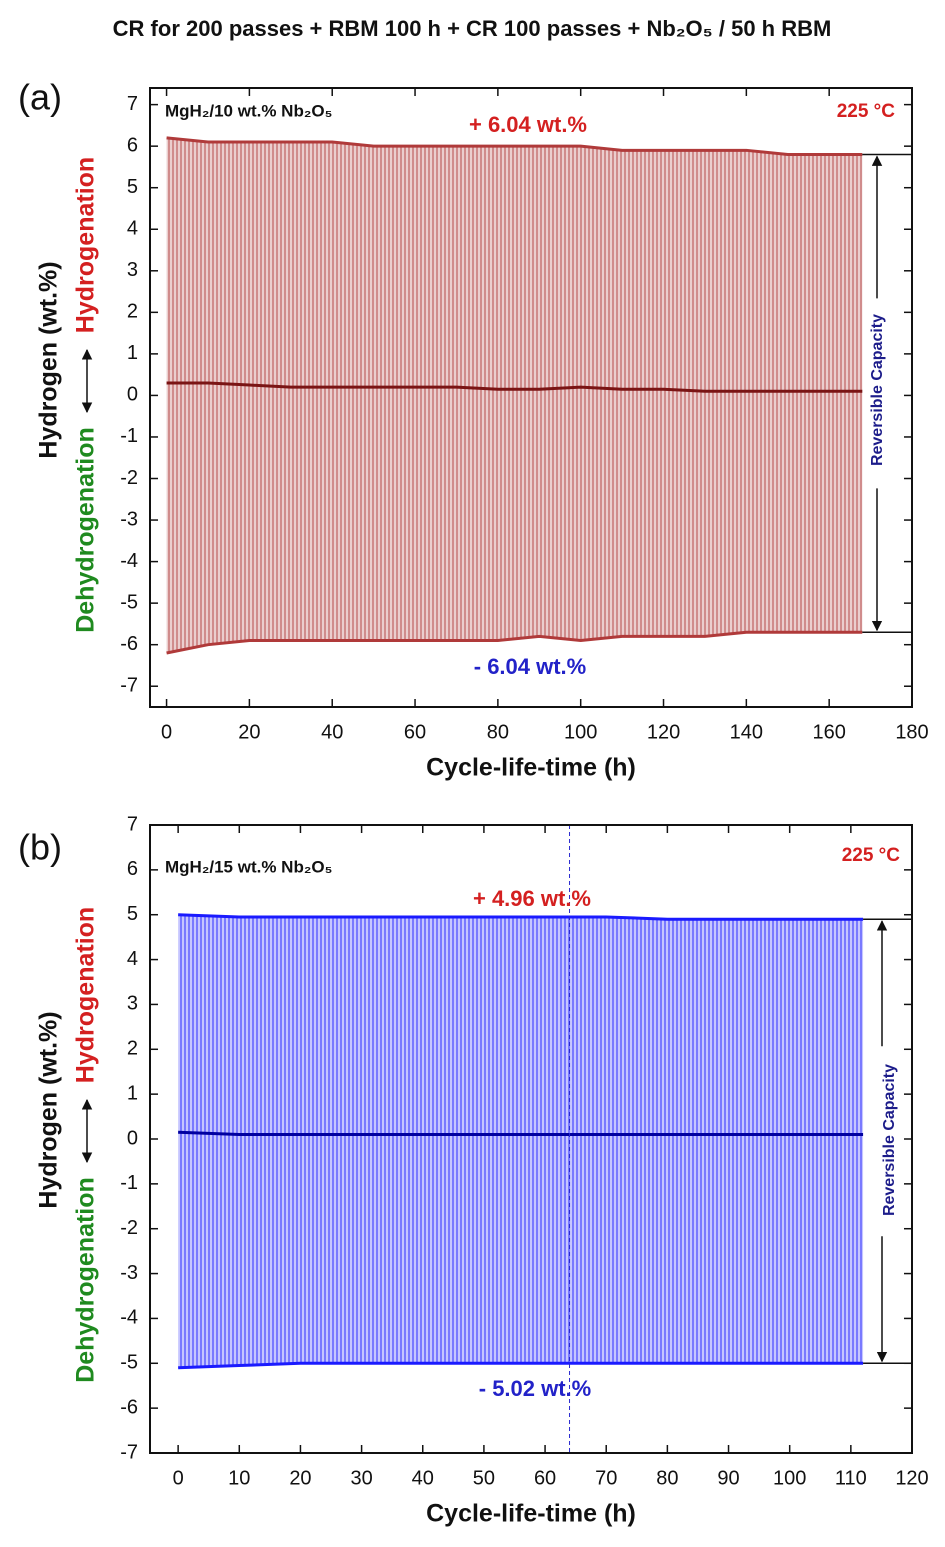 This screenshot has width=945, height=1547. What do you see at coordinates (535, 1388) in the screenshot?
I see `lower-label: - 5.02 wt.%` at bounding box center [535, 1388].